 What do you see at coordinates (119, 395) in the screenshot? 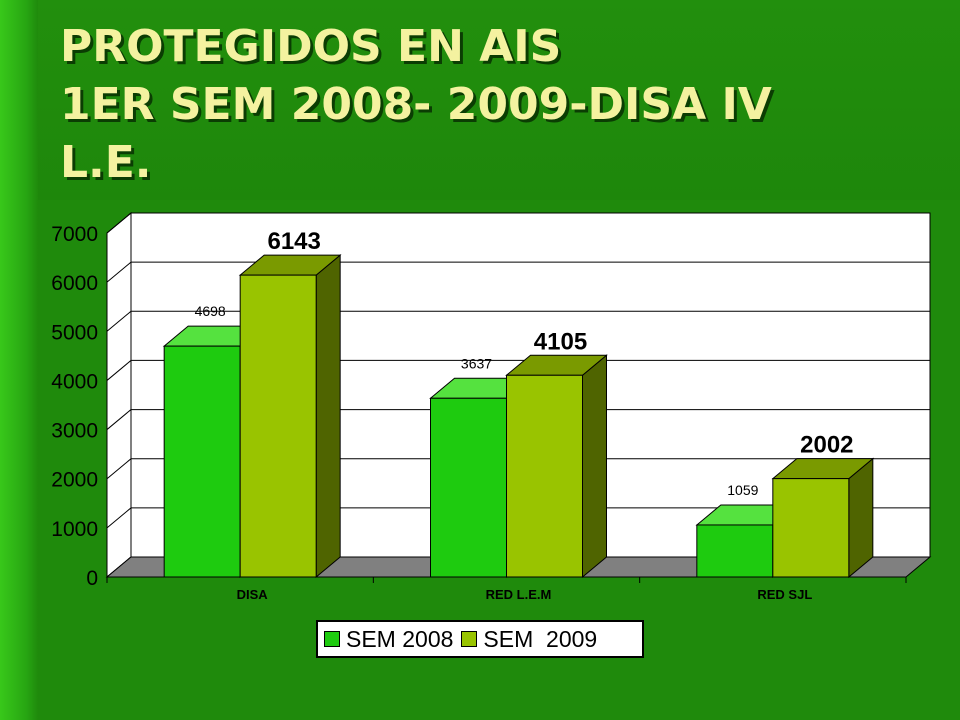
I see `plot-side-wall` at bounding box center [119, 395].